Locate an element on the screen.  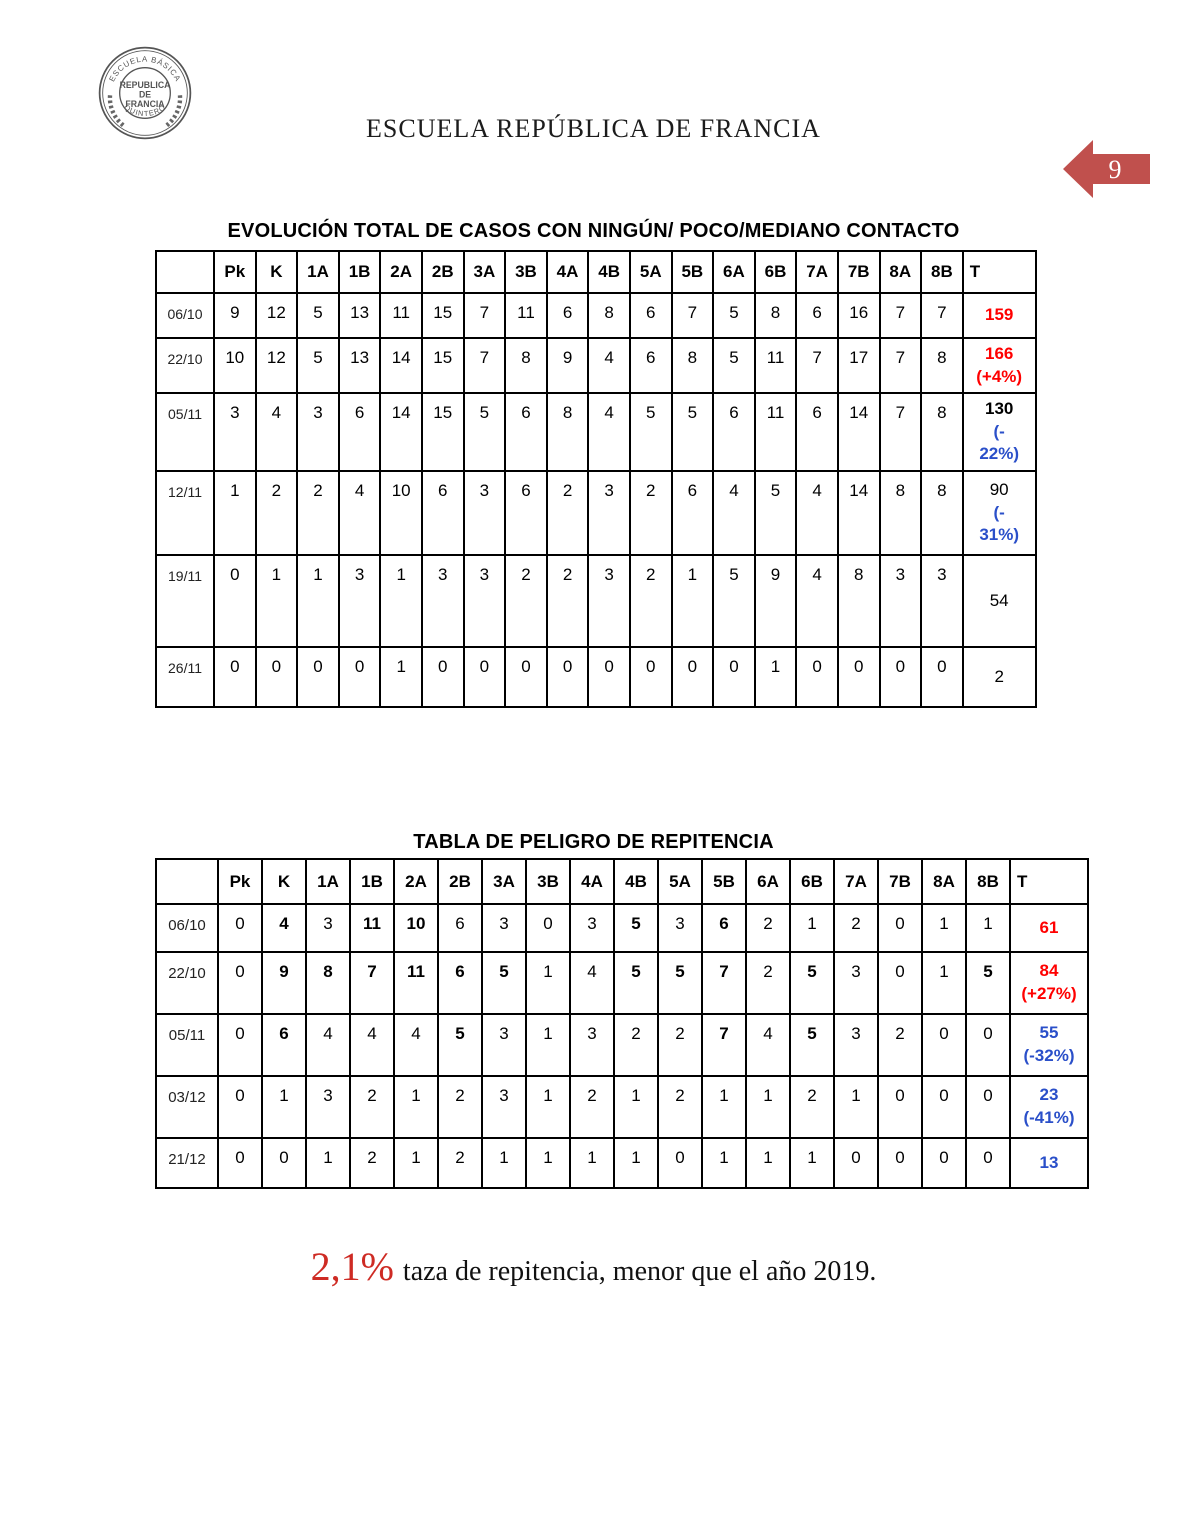
stamp-center-line1: REPUBLICA is located at coordinates (146, 85).